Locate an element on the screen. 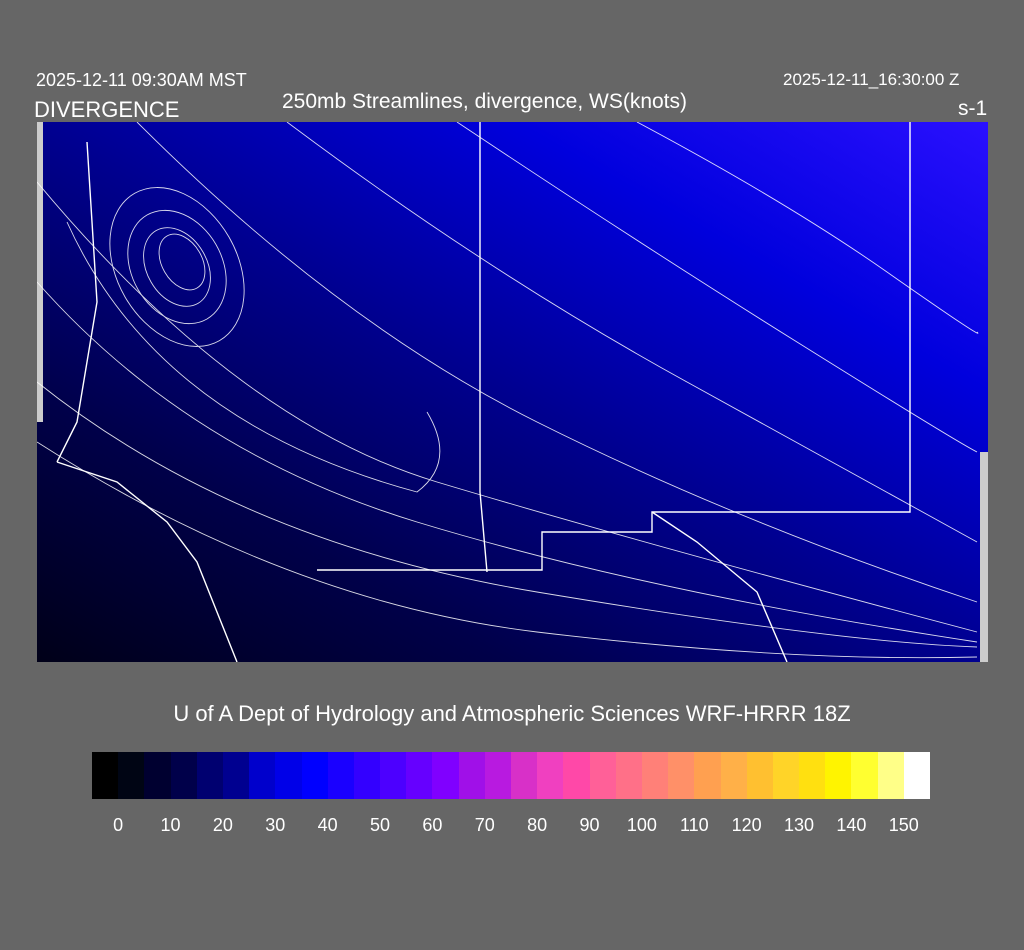 The width and height of the screenshot is (1024, 950). colorbar-tick-label: 10 is located at coordinates (170, 825).